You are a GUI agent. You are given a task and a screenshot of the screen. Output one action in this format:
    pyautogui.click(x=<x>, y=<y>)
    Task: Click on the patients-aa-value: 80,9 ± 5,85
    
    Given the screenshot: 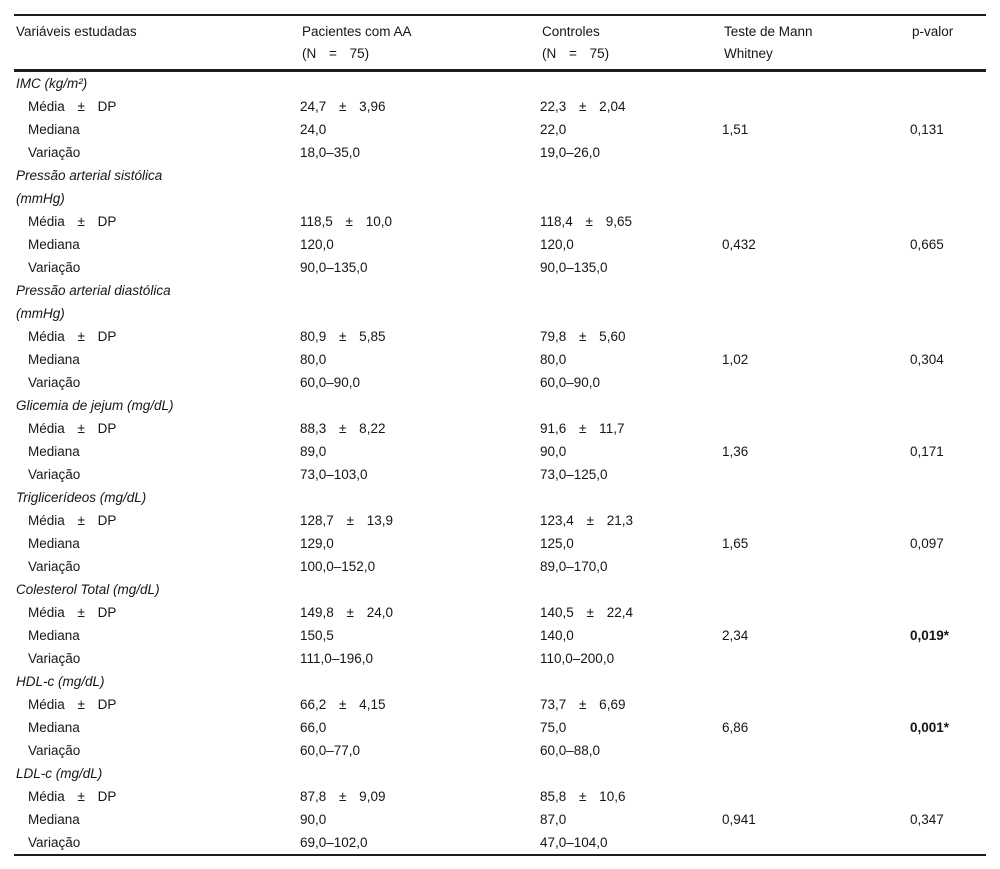 What is the action you would take?
    pyautogui.click(x=343, y=336)
    